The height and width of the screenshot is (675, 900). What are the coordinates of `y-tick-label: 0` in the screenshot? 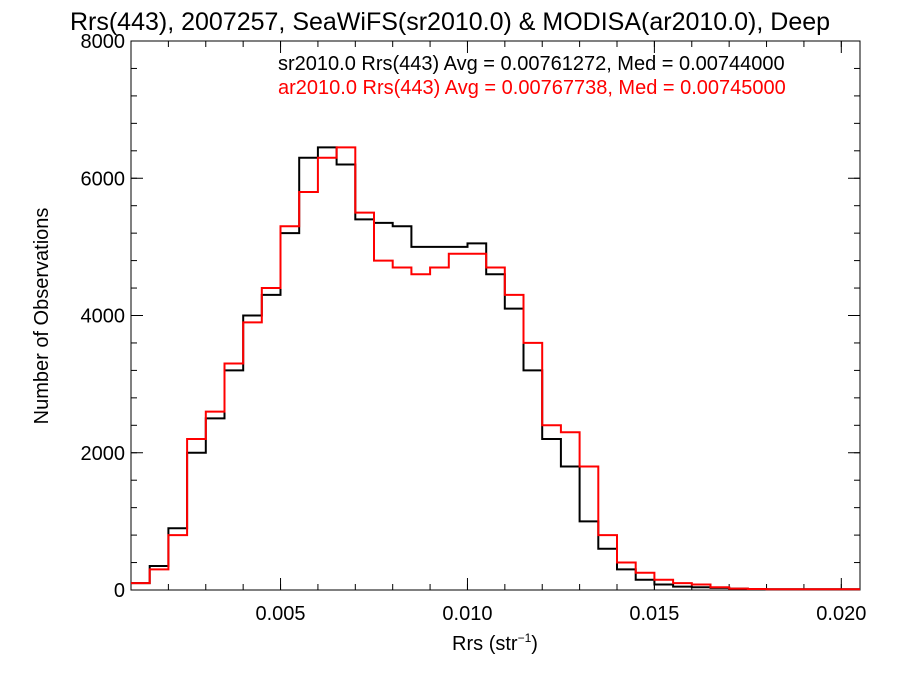 It's located at (119, 591).